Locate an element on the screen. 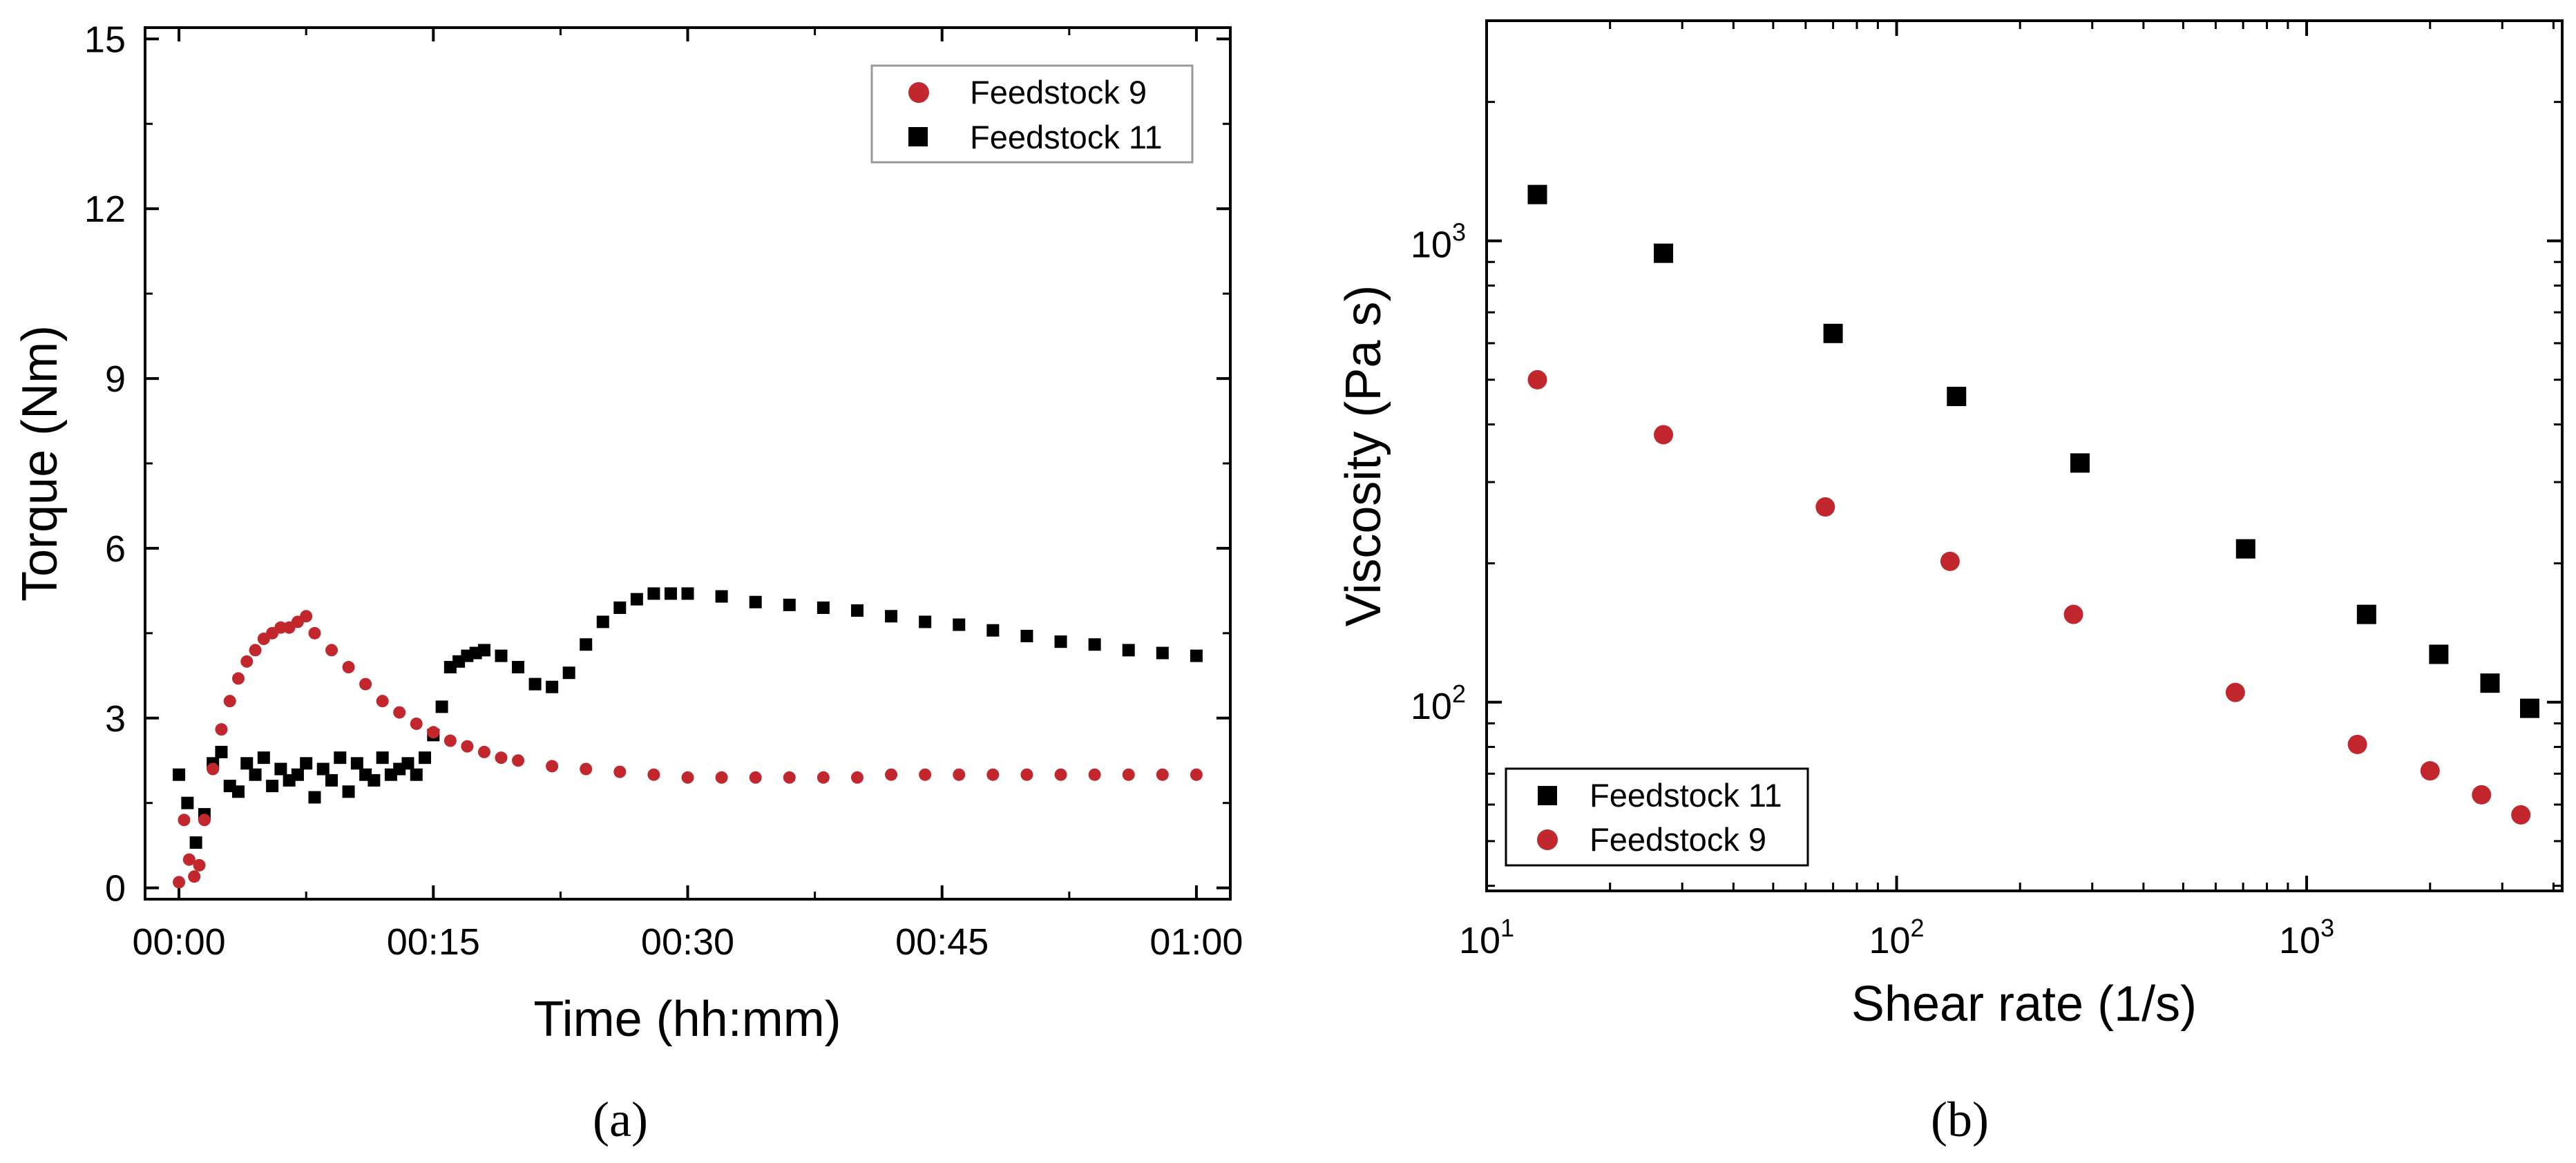 The width and height of the screenshot is (2576, 1163). x-tick-label-b: 101 is located at coordinates (1486, 937).